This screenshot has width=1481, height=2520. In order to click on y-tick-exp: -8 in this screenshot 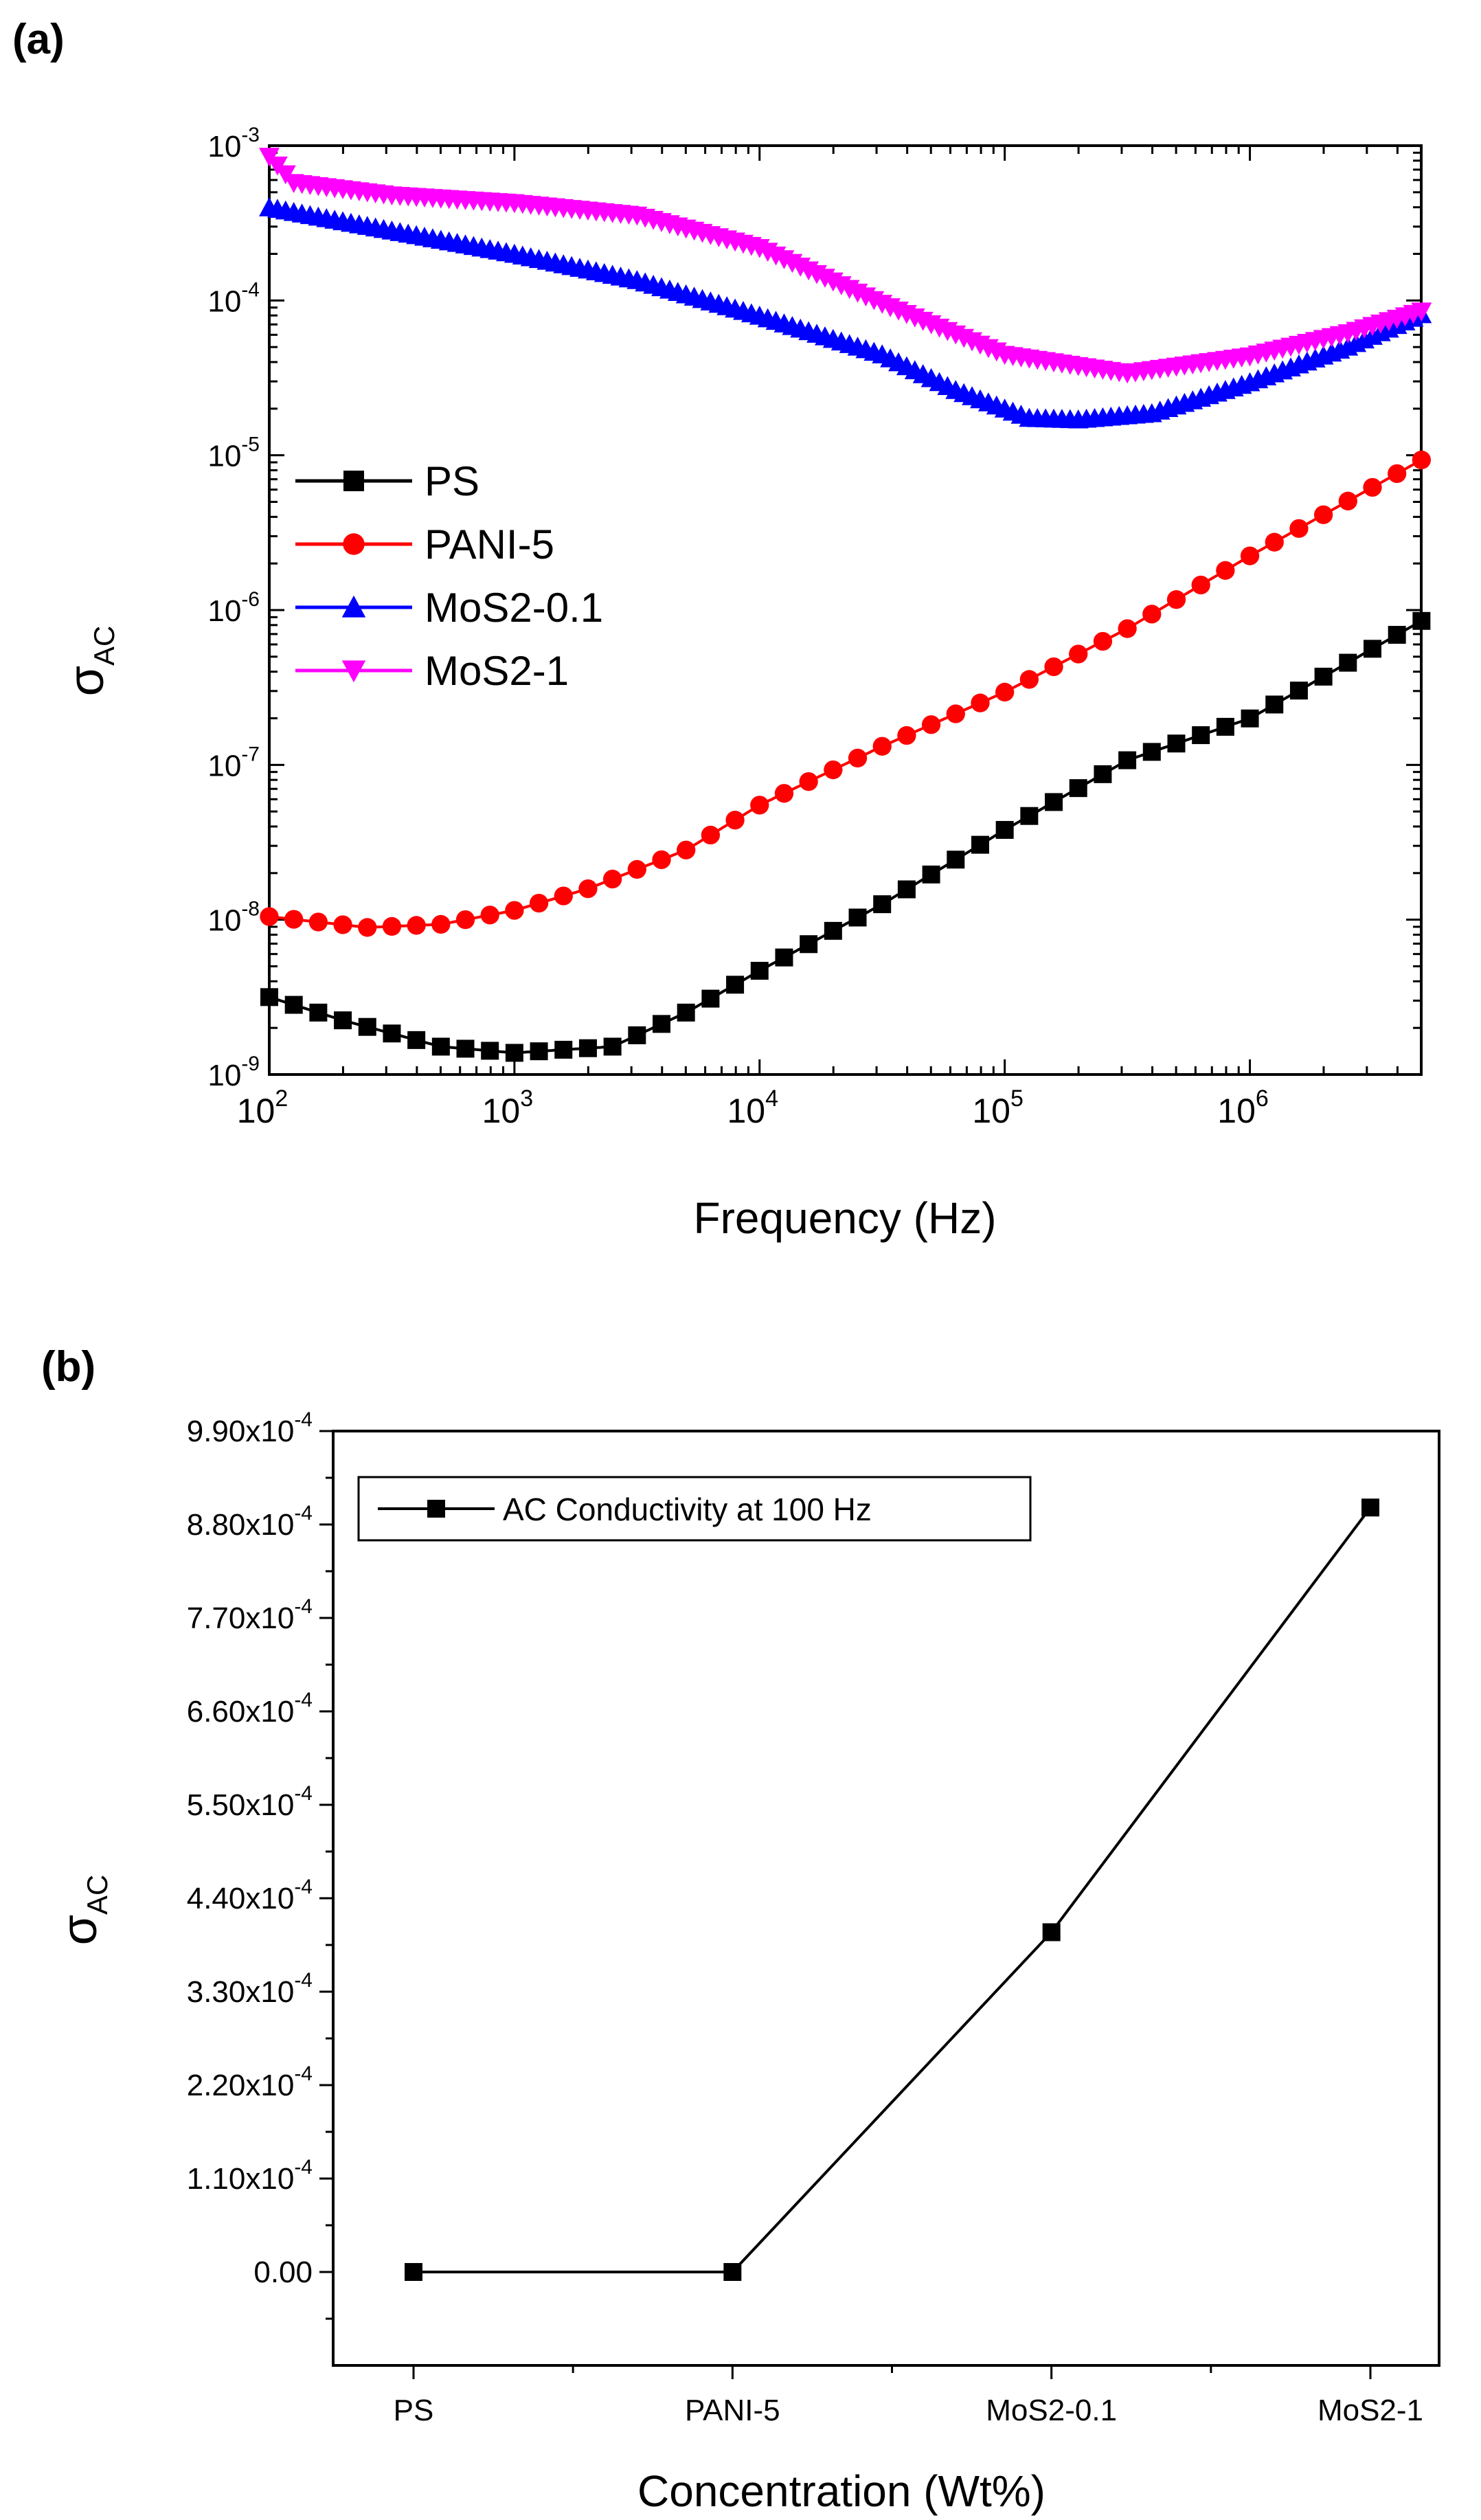, I will do `click(250, 909)`.